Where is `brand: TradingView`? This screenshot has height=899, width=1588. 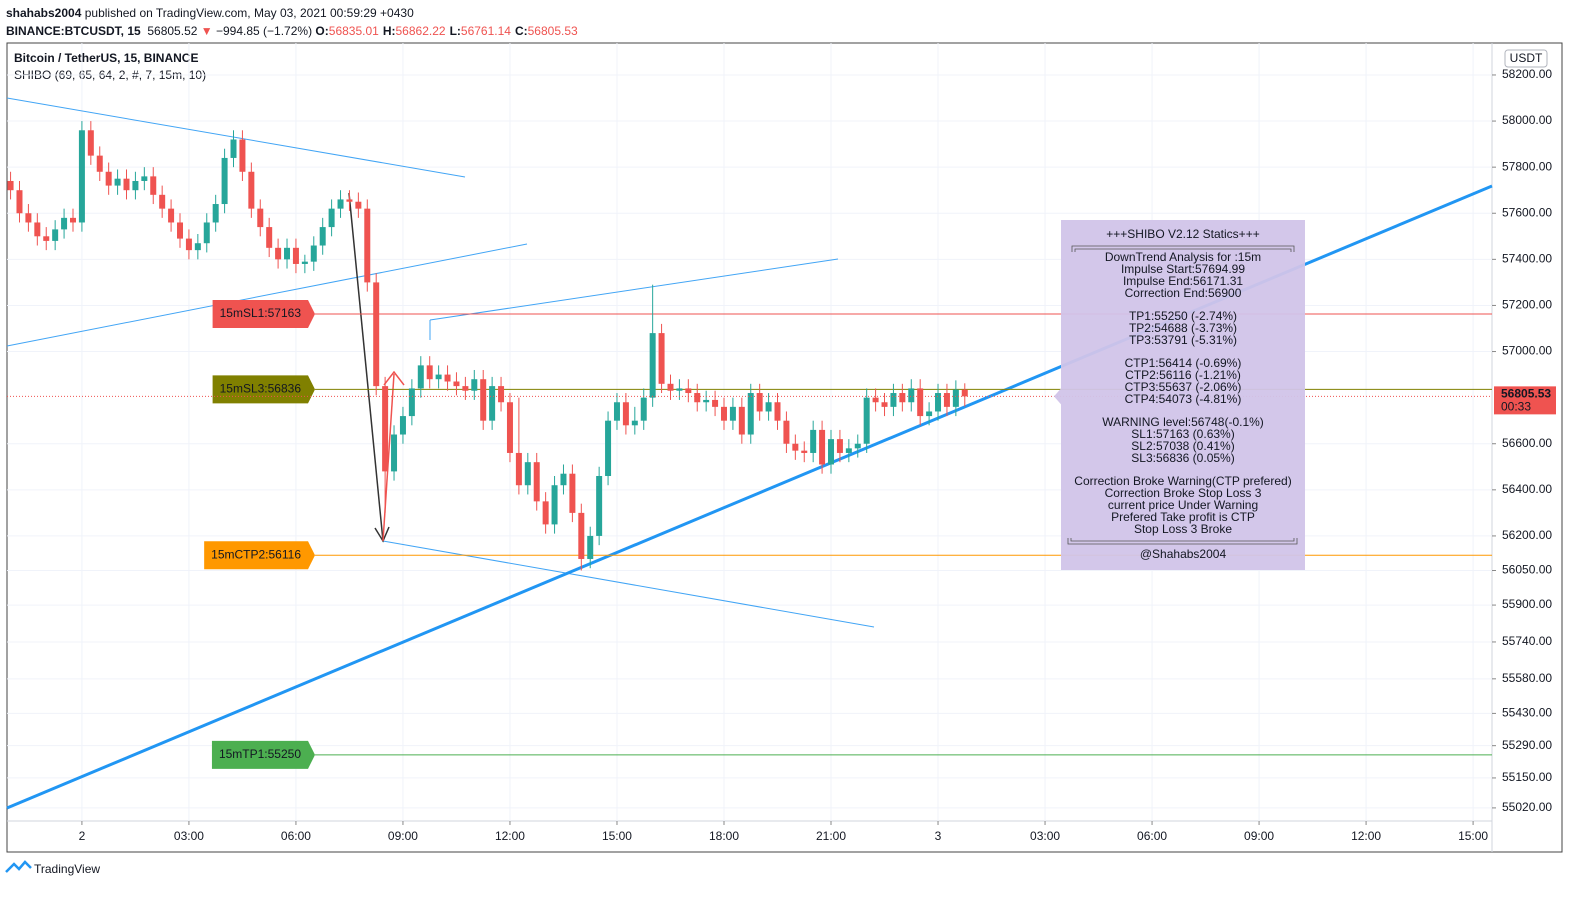
brand: TradingView is located at coordinates (67, 869).